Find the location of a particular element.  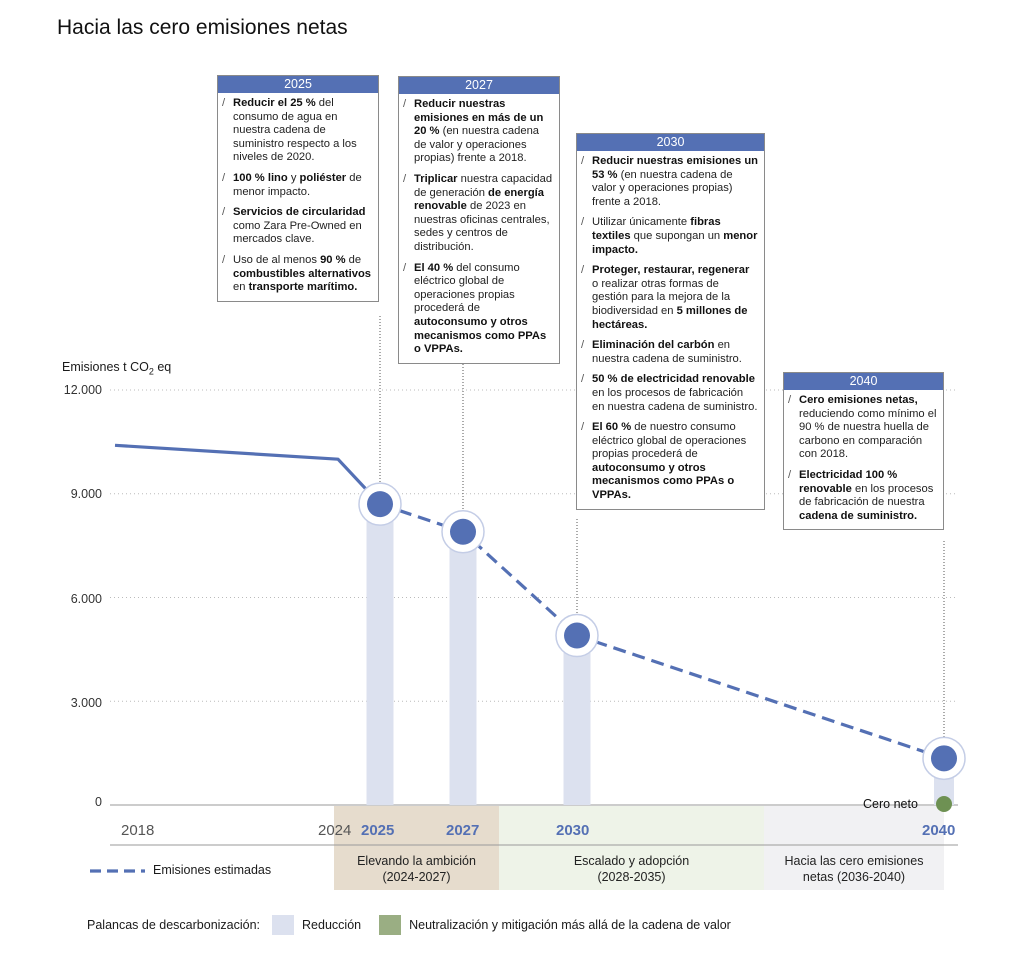

y-tick-label: 9.000 is located at coordinates (86, 494).